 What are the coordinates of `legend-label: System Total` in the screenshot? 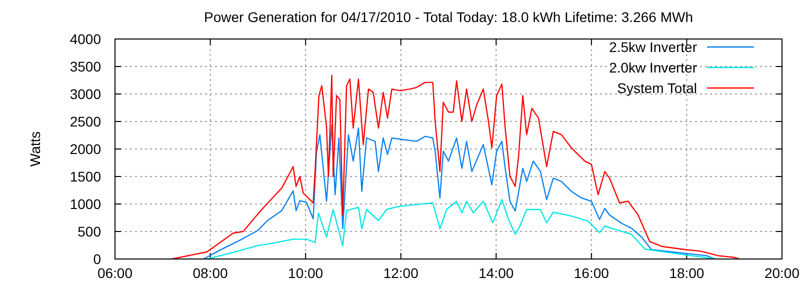 It's located at (657, 88).